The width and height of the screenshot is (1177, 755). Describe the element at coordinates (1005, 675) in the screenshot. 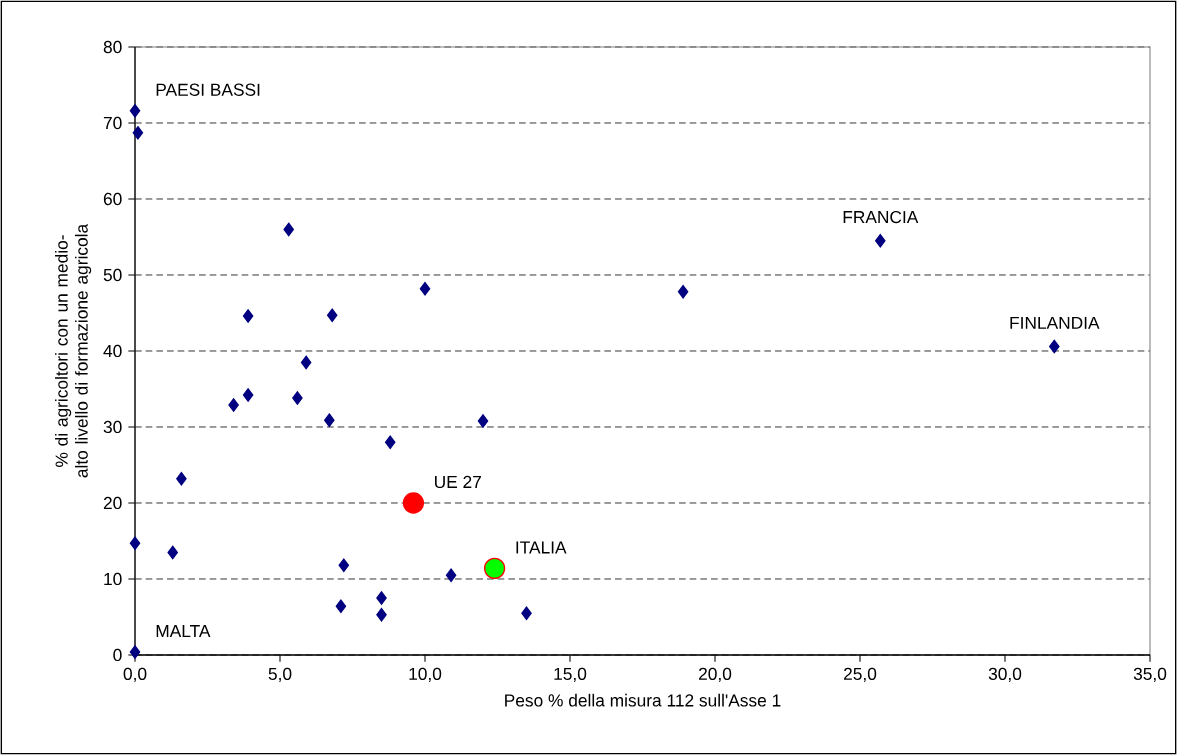

I see `x-tick-label: 30,0` at that location.